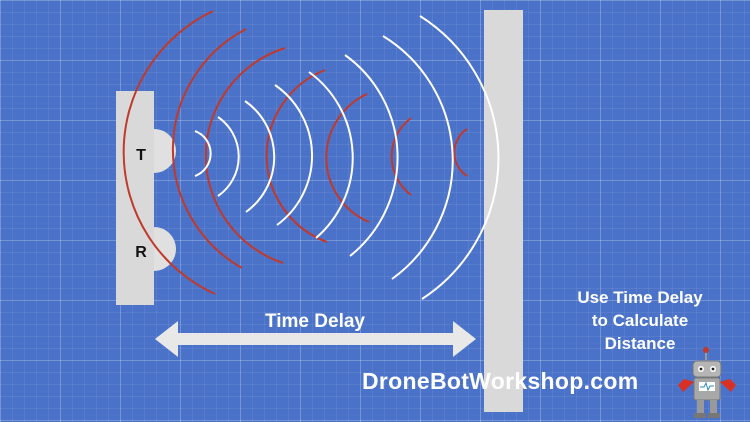 The image size is (750, 422). What do you see at coordinates (165, 151) in the screenshot?
I see `transmitter-dome` at bounding box center [165, 151].